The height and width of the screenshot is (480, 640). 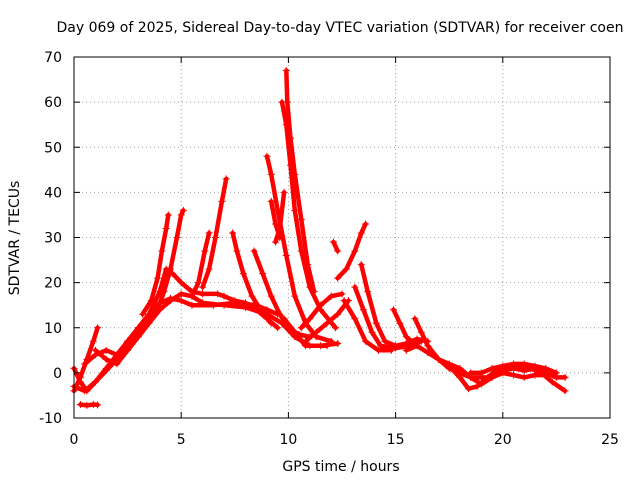 I want to click on y-tick-label: 70, so click(x=53, y=58).